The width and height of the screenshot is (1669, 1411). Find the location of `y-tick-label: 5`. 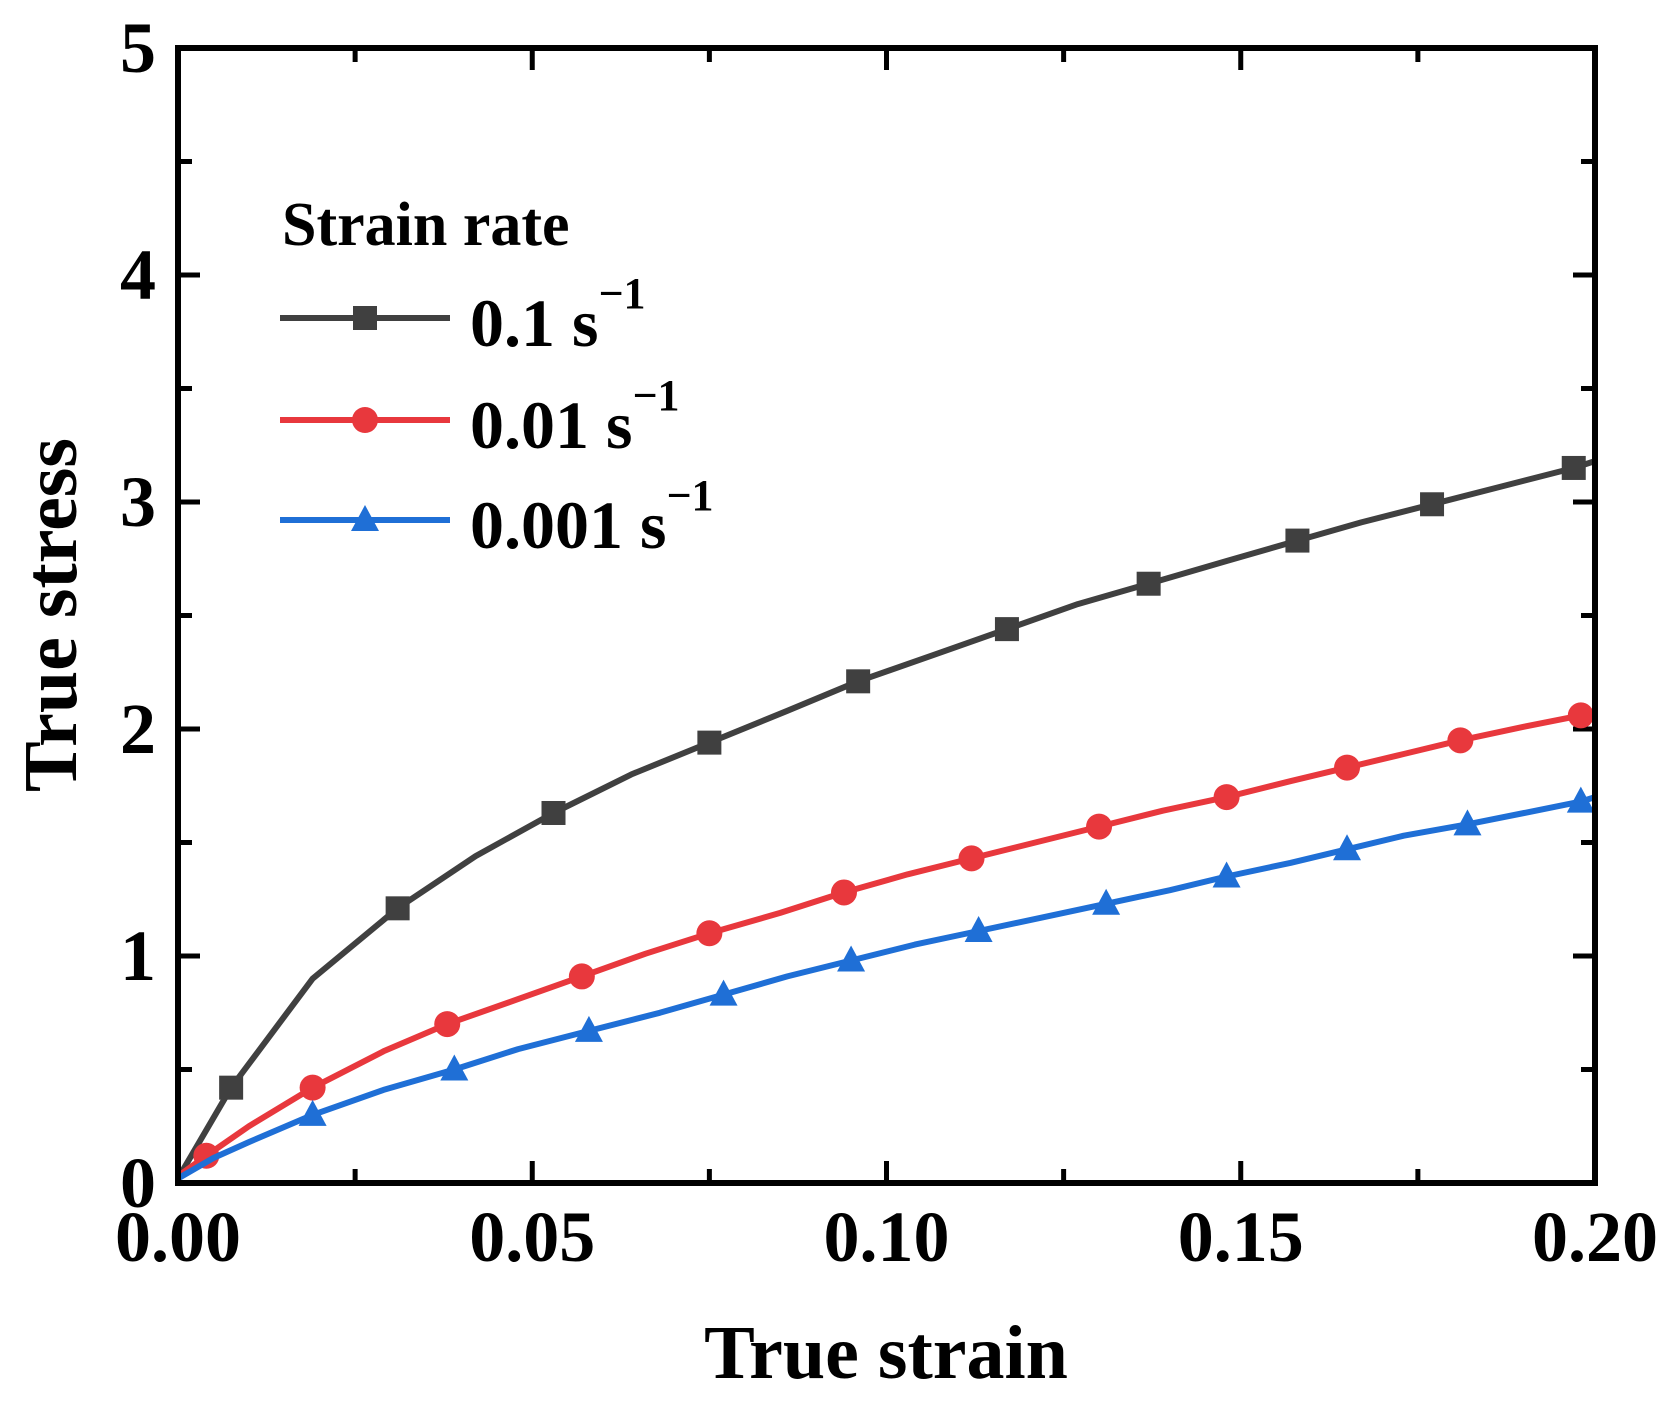

y-tick-label: 5 is located at coordinates (138, 48).